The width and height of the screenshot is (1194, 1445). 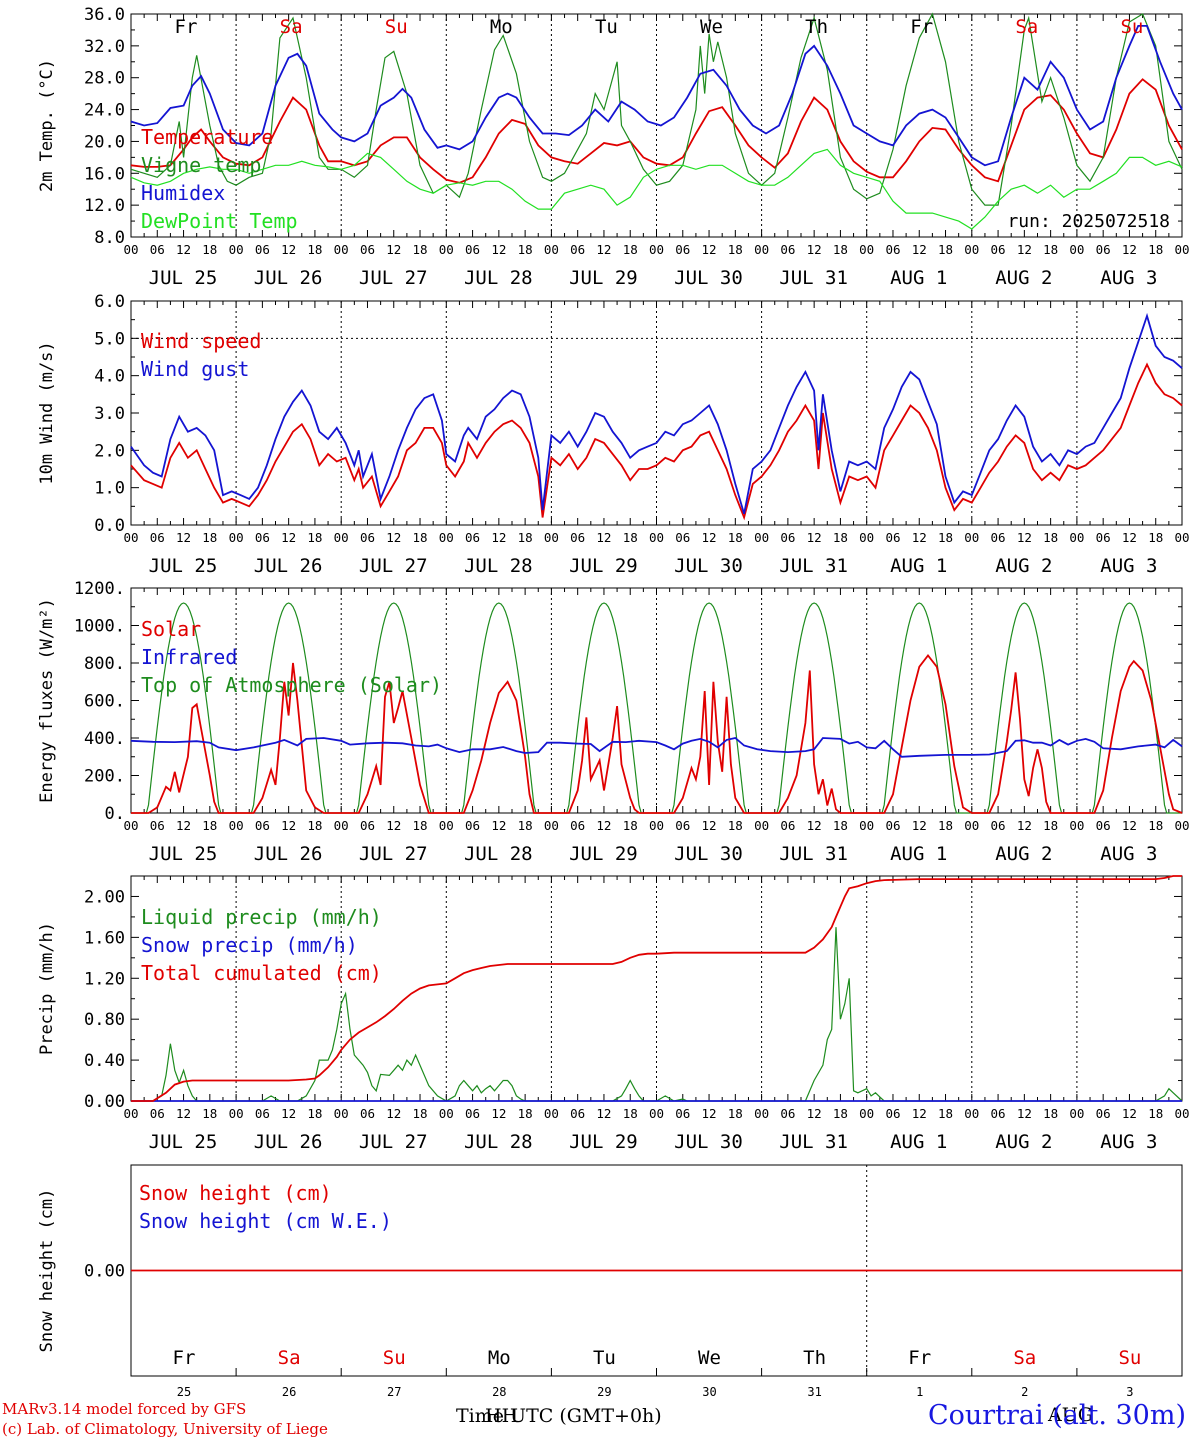 What do you see at coordinates (104, 938) in the screenshot?
I see `y-tick-label: 1.60` at bounding box center [104, 938].